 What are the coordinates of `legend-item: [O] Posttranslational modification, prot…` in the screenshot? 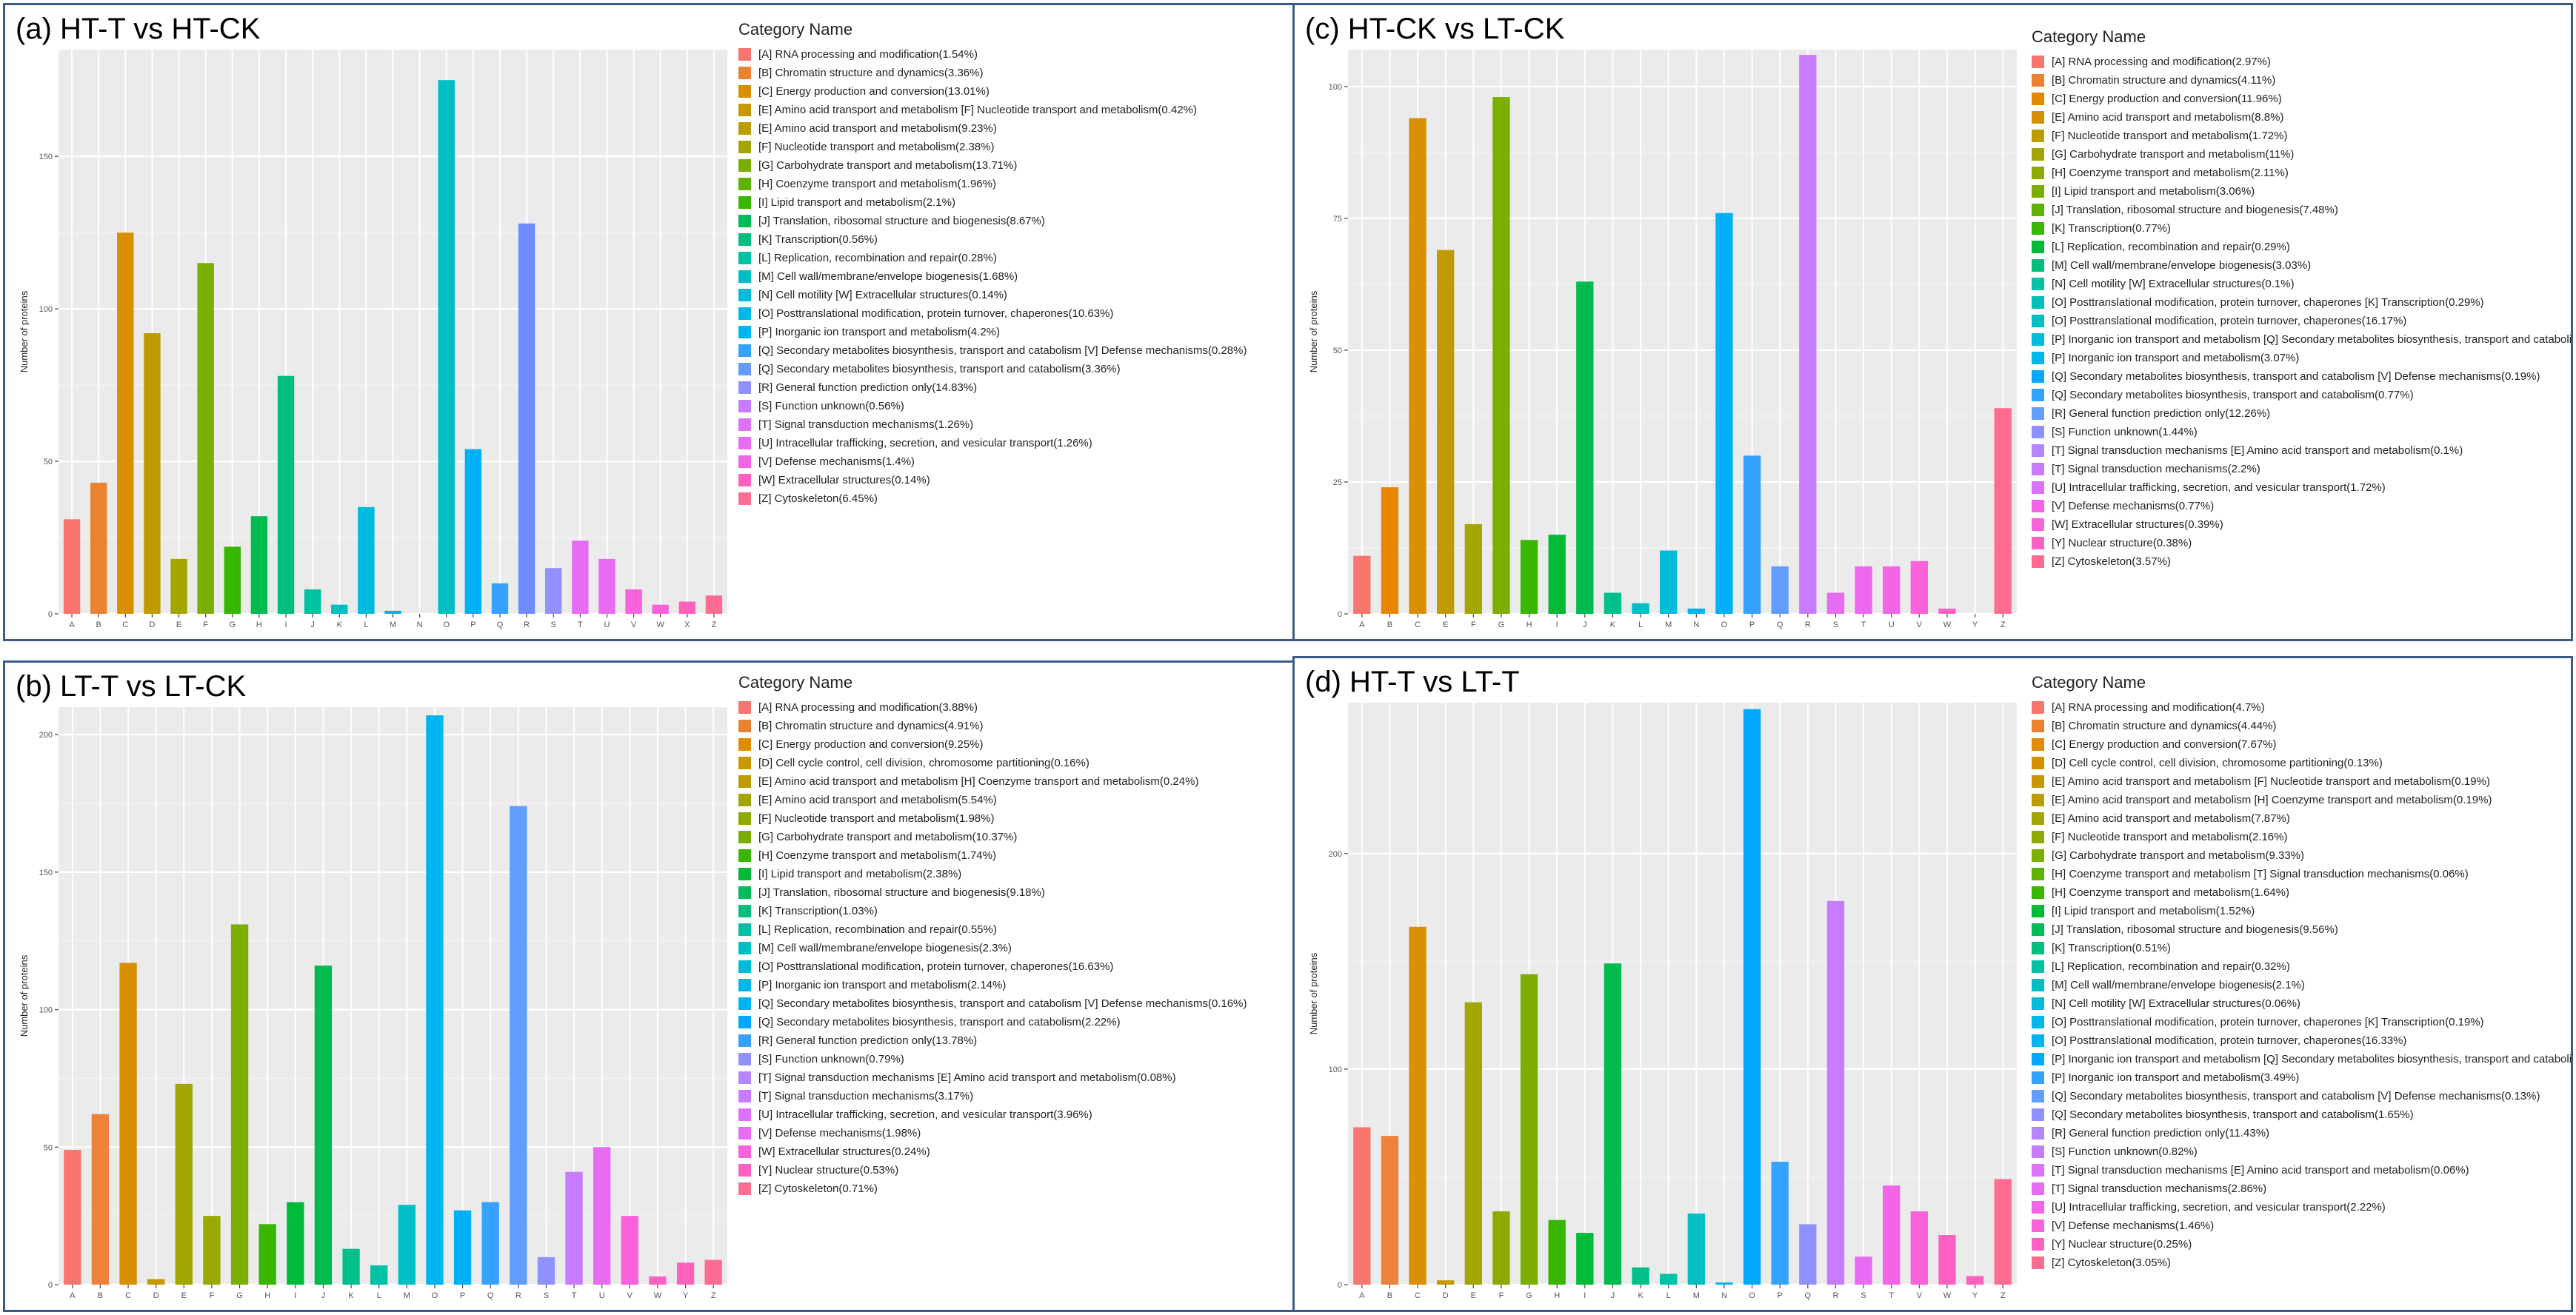 It's located at (1022, 313).